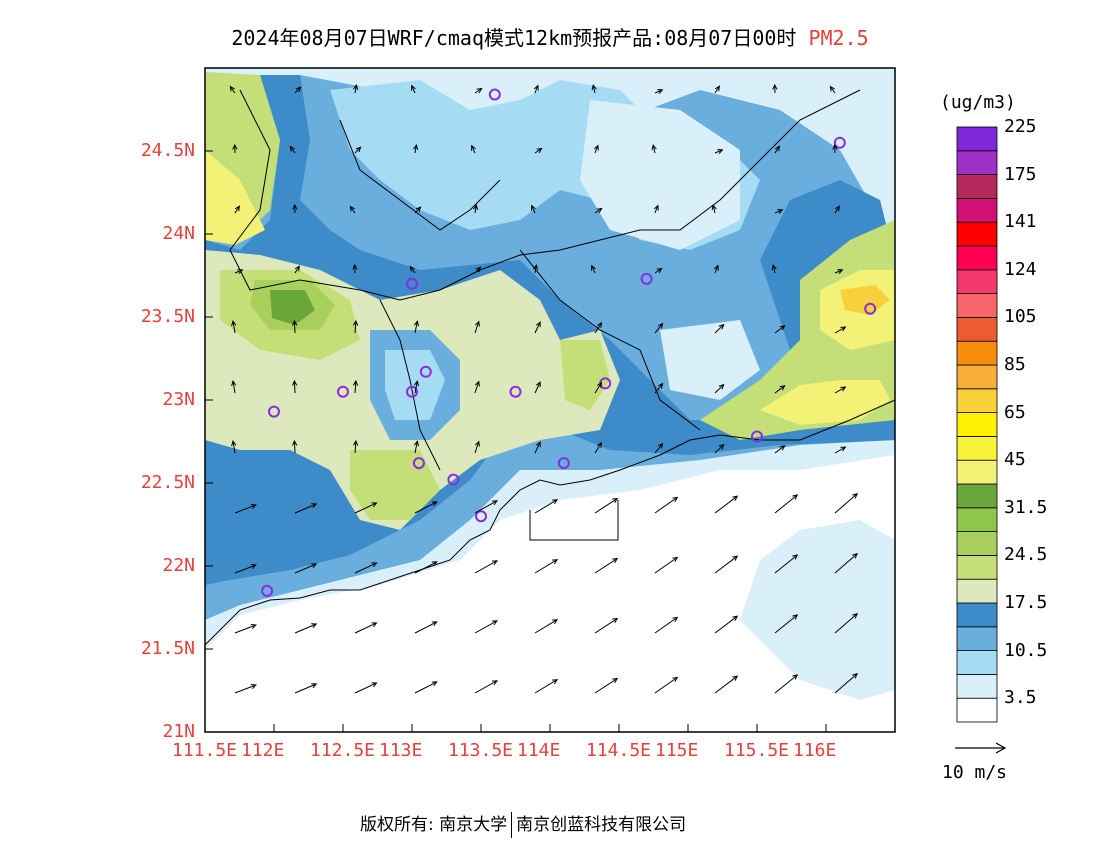 This screenshot has width=1100, height=850. What do you see at coordinates (574, 520) in the screenshot?
I see `hk-box` at bounding box center [574, 520].